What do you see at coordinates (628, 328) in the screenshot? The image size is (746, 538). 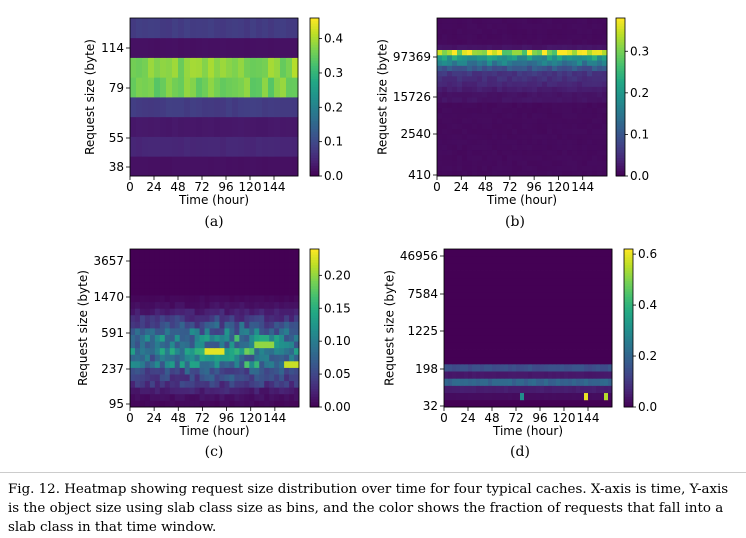 I see `colorbar` at bounding box center [628, 328].